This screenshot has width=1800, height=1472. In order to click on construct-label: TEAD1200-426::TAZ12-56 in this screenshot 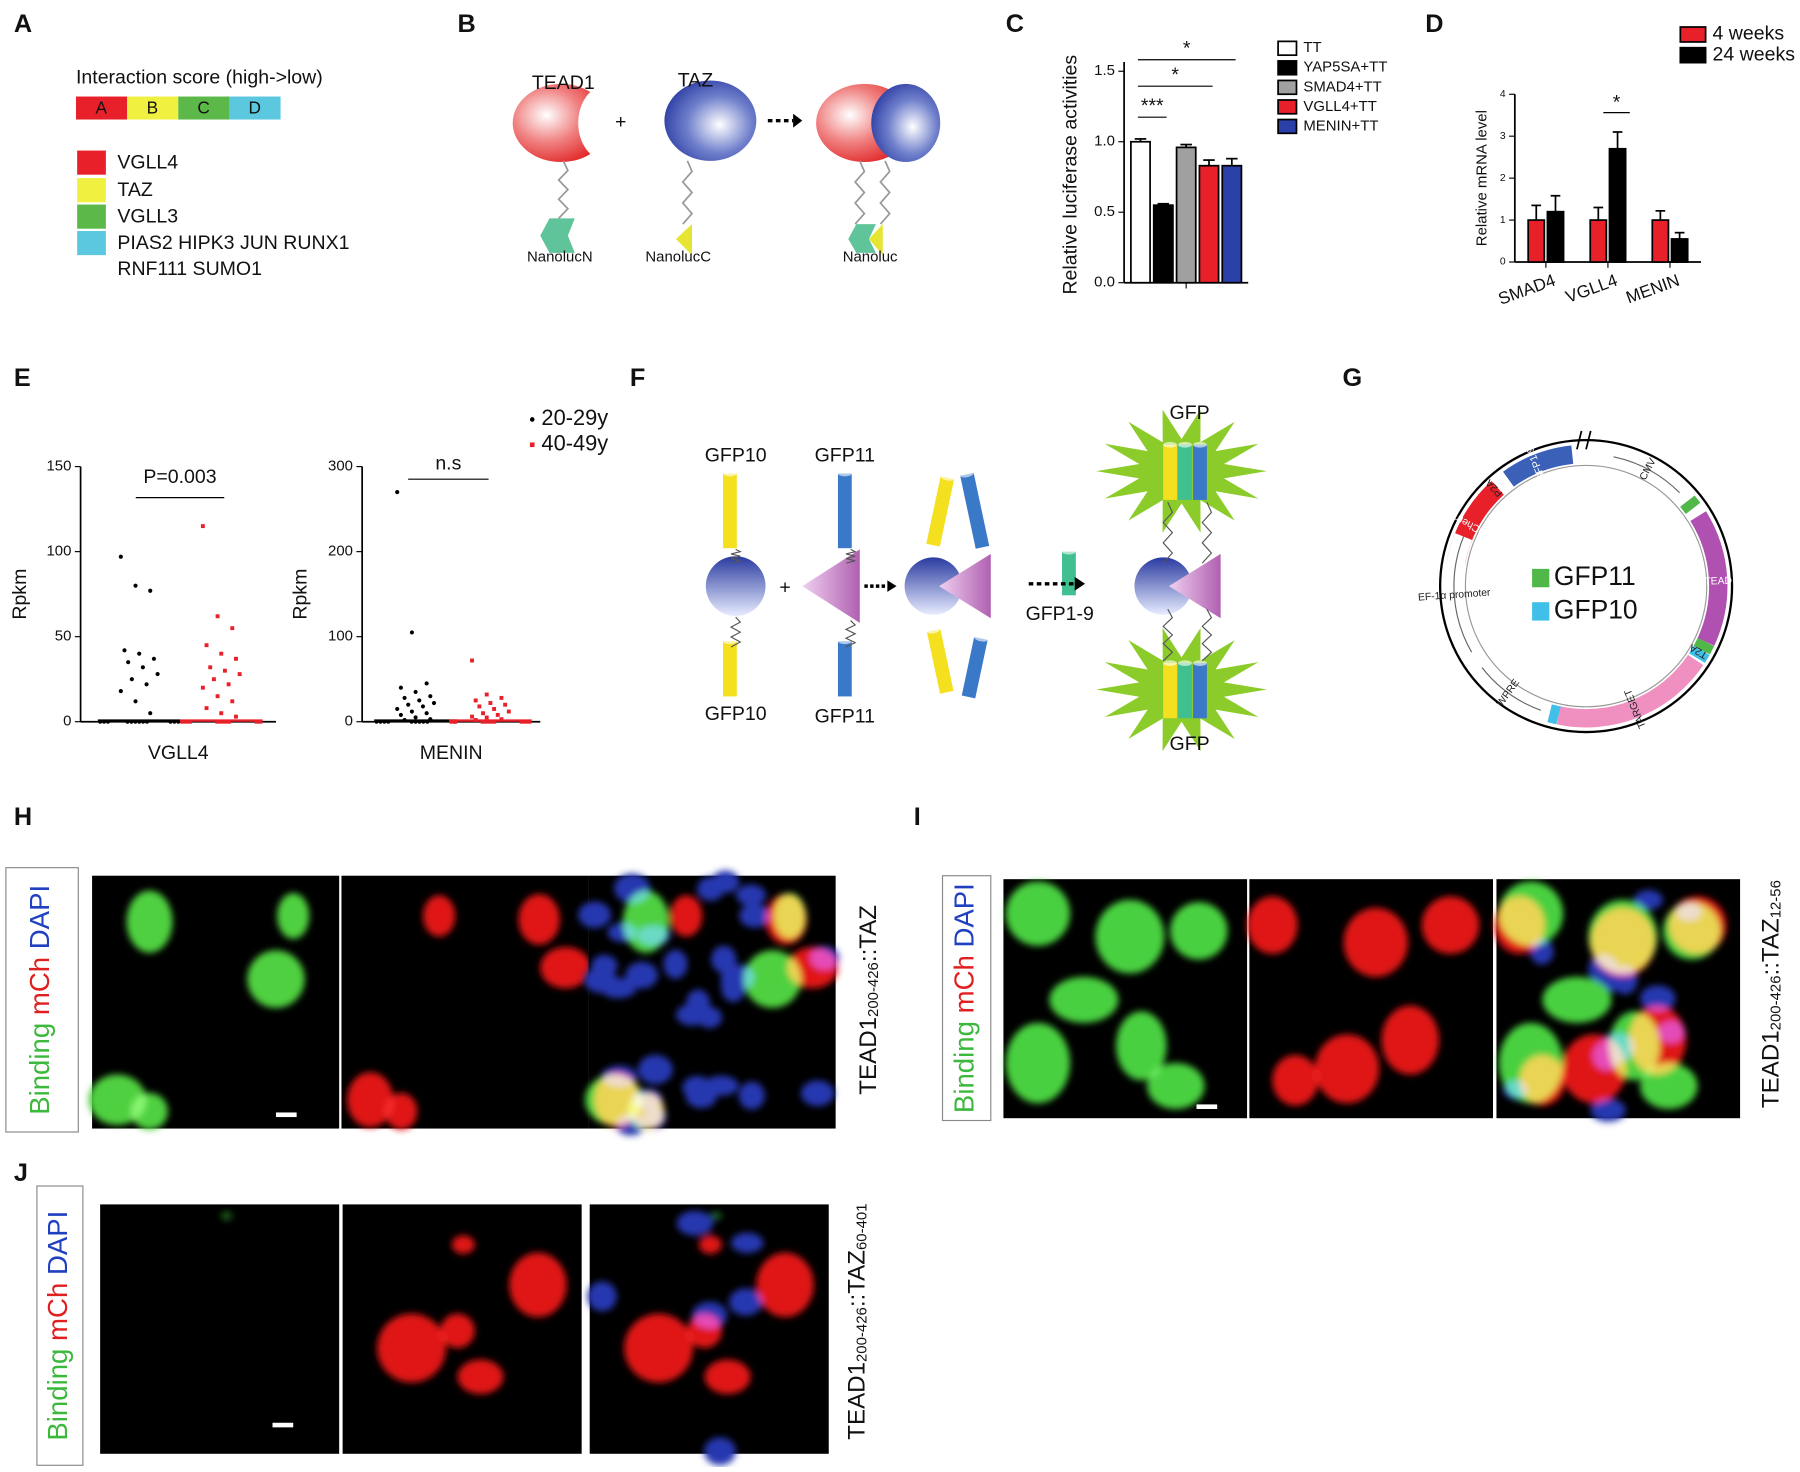, I will do `click(1771, 994)`.